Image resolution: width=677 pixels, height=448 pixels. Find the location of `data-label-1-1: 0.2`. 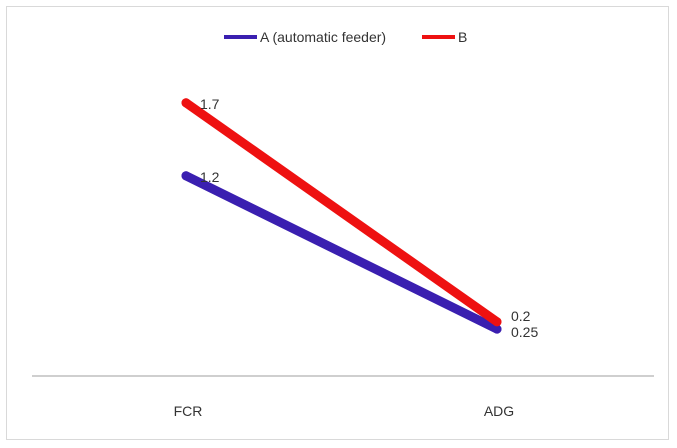

data-label-1-1: 0.2 is located at coordinates (521, 316).